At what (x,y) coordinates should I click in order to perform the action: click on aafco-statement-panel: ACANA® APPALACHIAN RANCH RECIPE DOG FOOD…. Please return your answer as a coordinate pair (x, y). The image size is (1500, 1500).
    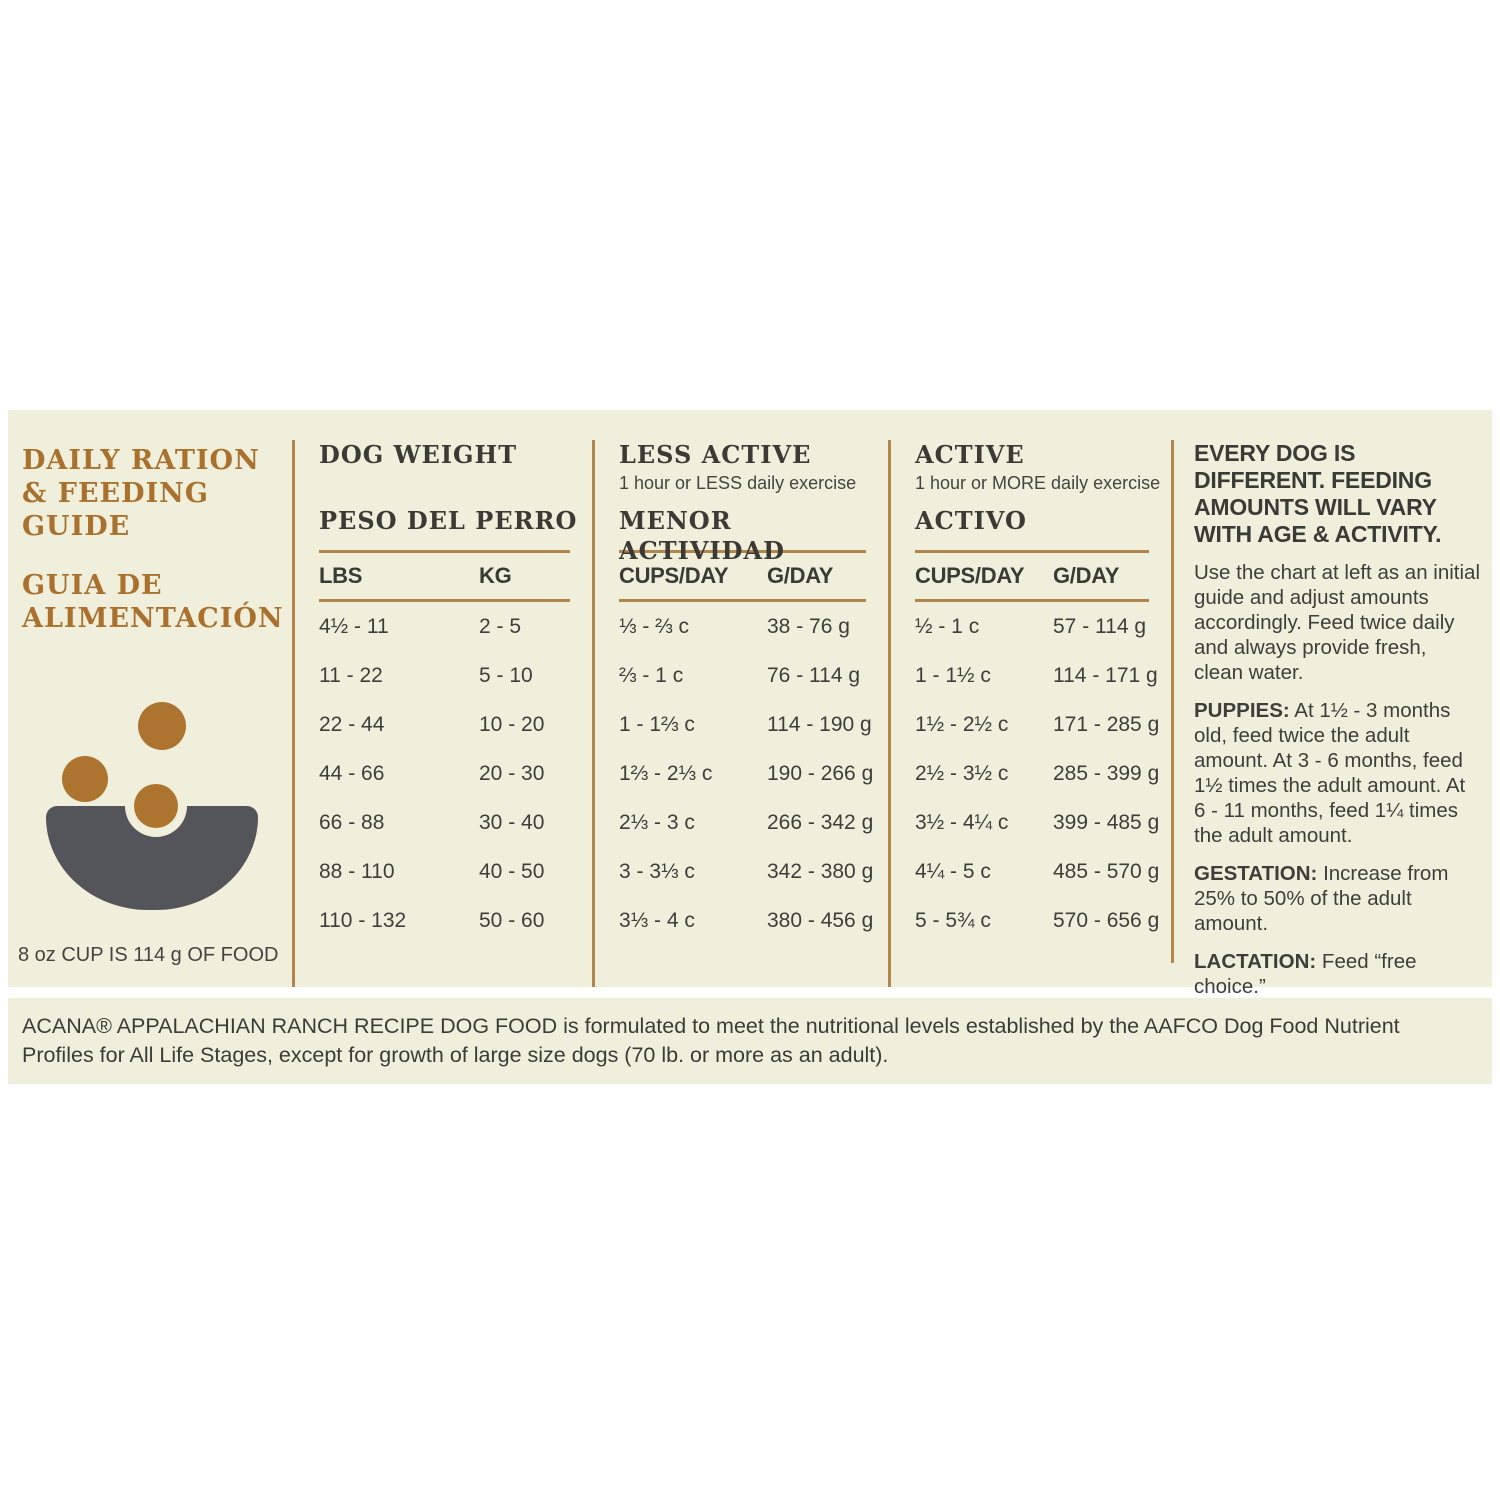
    Looking at the image, I should click on (750, 1041).